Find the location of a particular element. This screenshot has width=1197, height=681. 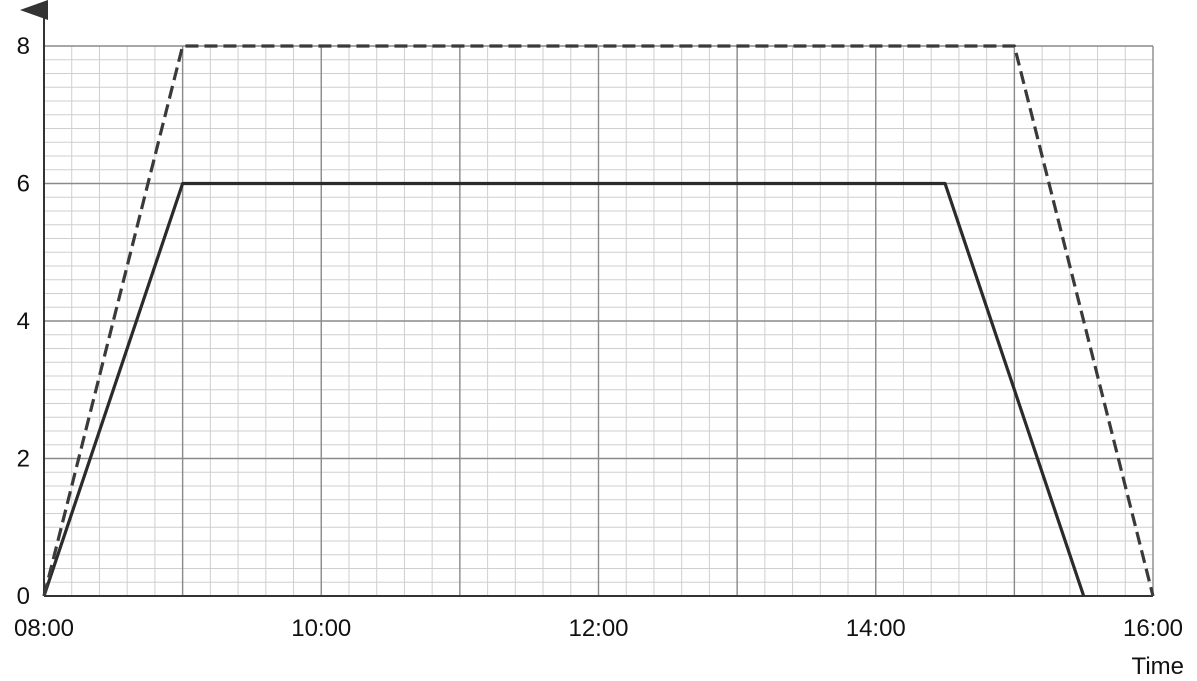

x-tick-label: 12:00 is located at coordinates (598, 628).